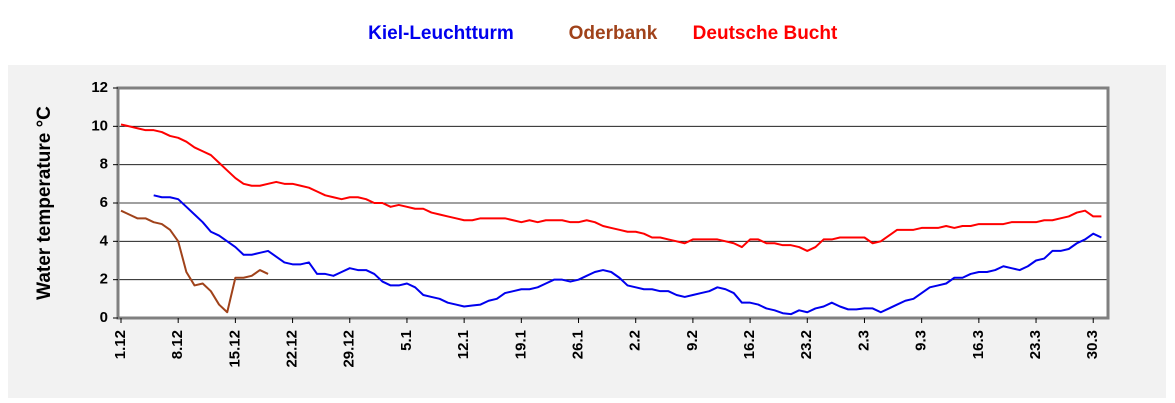 This screenshot has width=1175, height=403. Describe the element at coordinates (441, 33) in the screenshot. I see `legend-entry: Kiel-Leuchtturm` at that location.